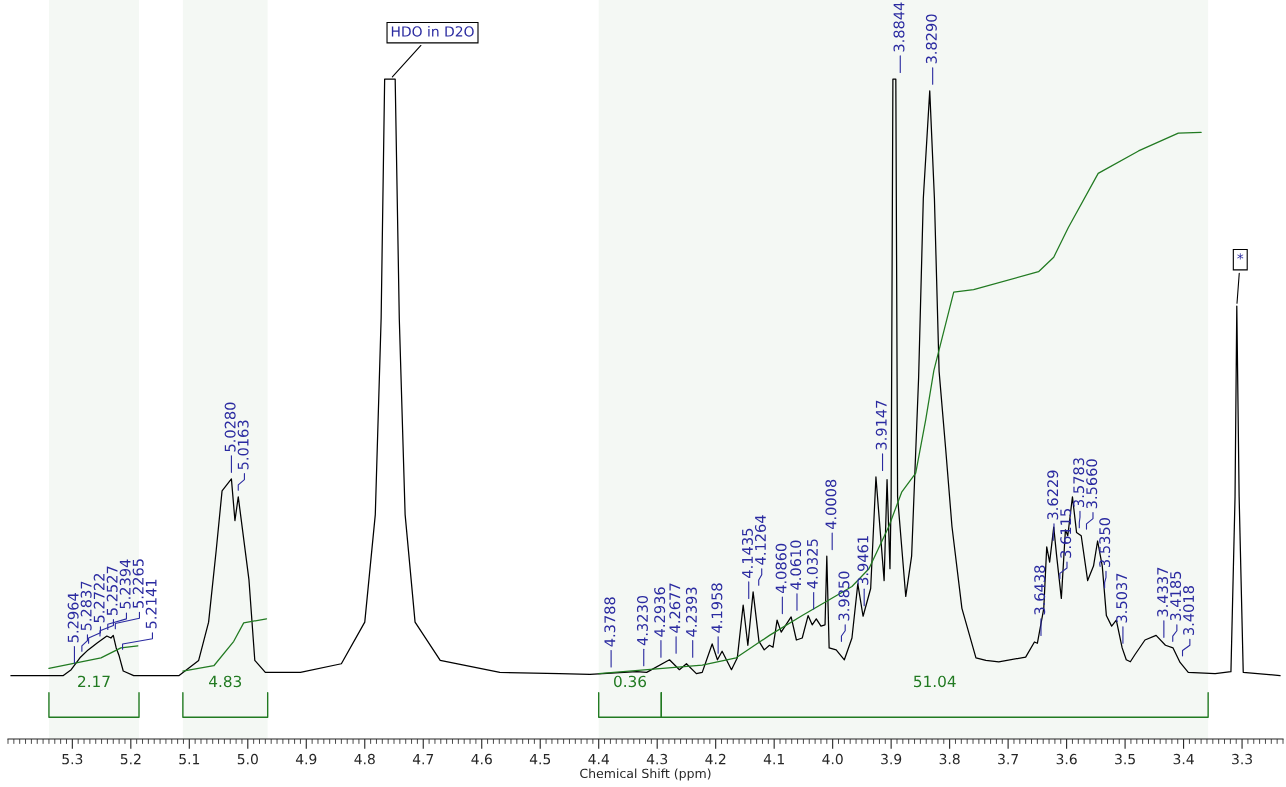 The height and width of the screenshot is (787, 1286). I want to click on annotation: 4.0860, so click(781, 568).